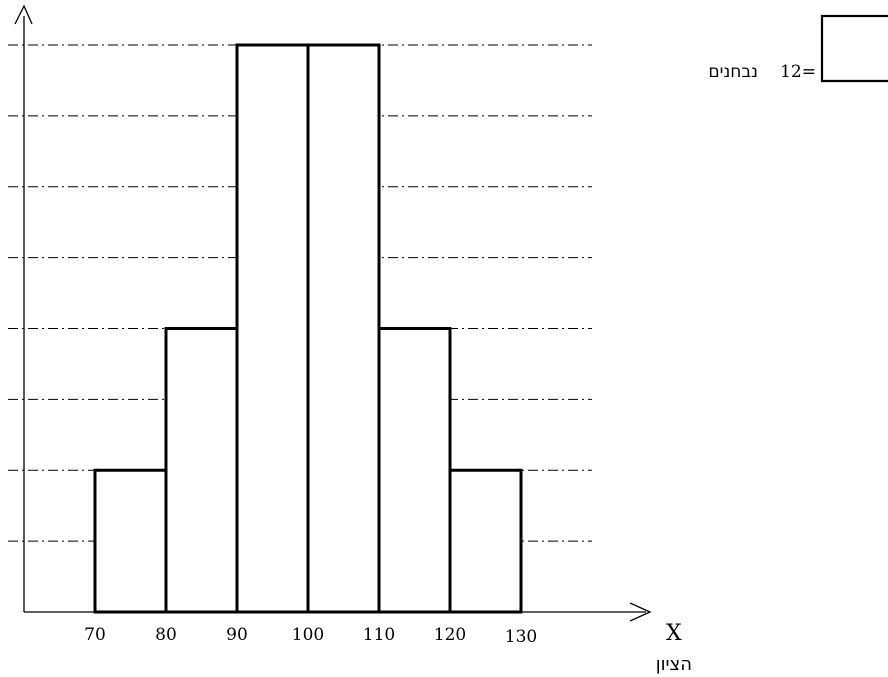 The width and height of the screenshot is (888, 677). I want to click on x-tick-label: 120, so click(450, 635).